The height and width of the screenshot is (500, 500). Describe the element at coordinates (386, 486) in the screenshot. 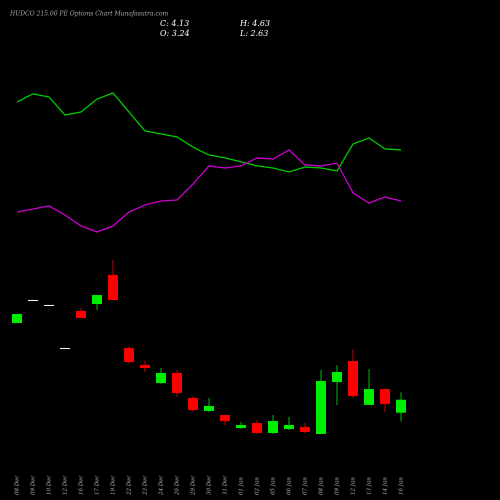

I see `x-tick-label: 14 Jan` at that location.